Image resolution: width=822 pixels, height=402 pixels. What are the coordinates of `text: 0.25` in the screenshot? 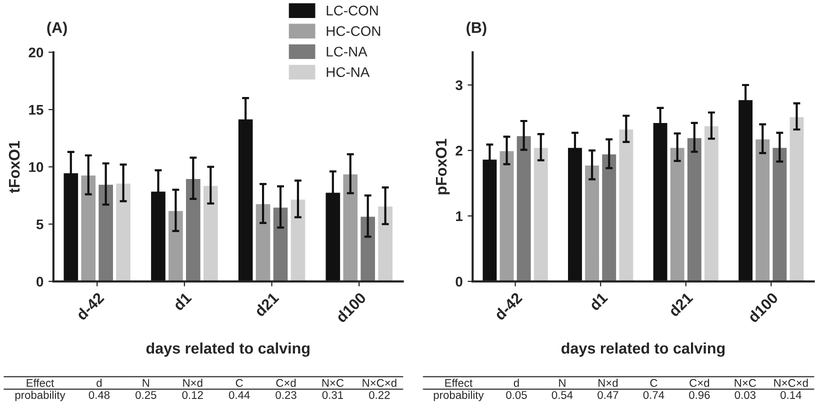 It's located at (146, 395).